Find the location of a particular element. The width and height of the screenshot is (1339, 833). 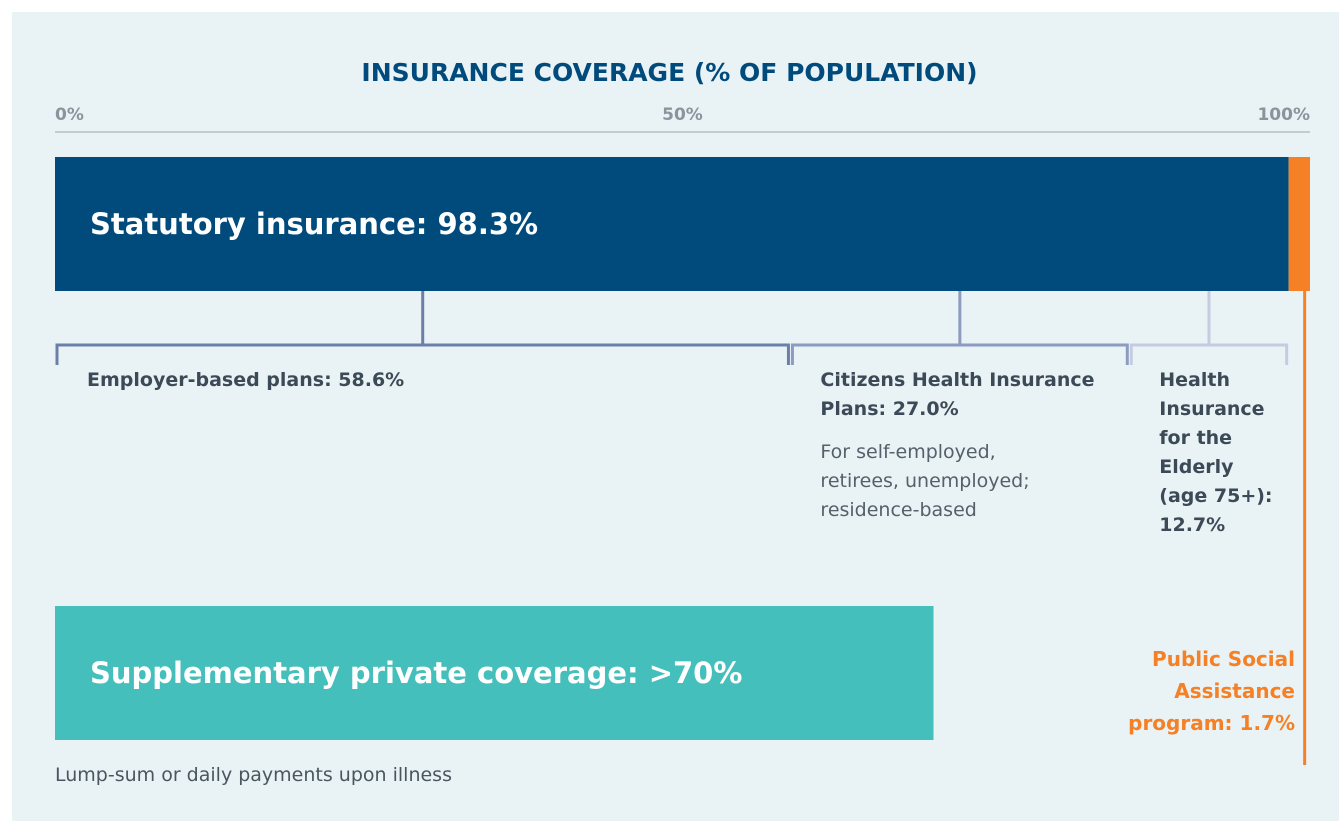

plan-label: Employer-based plans: 58.6% is located at coordinates (246, 380).